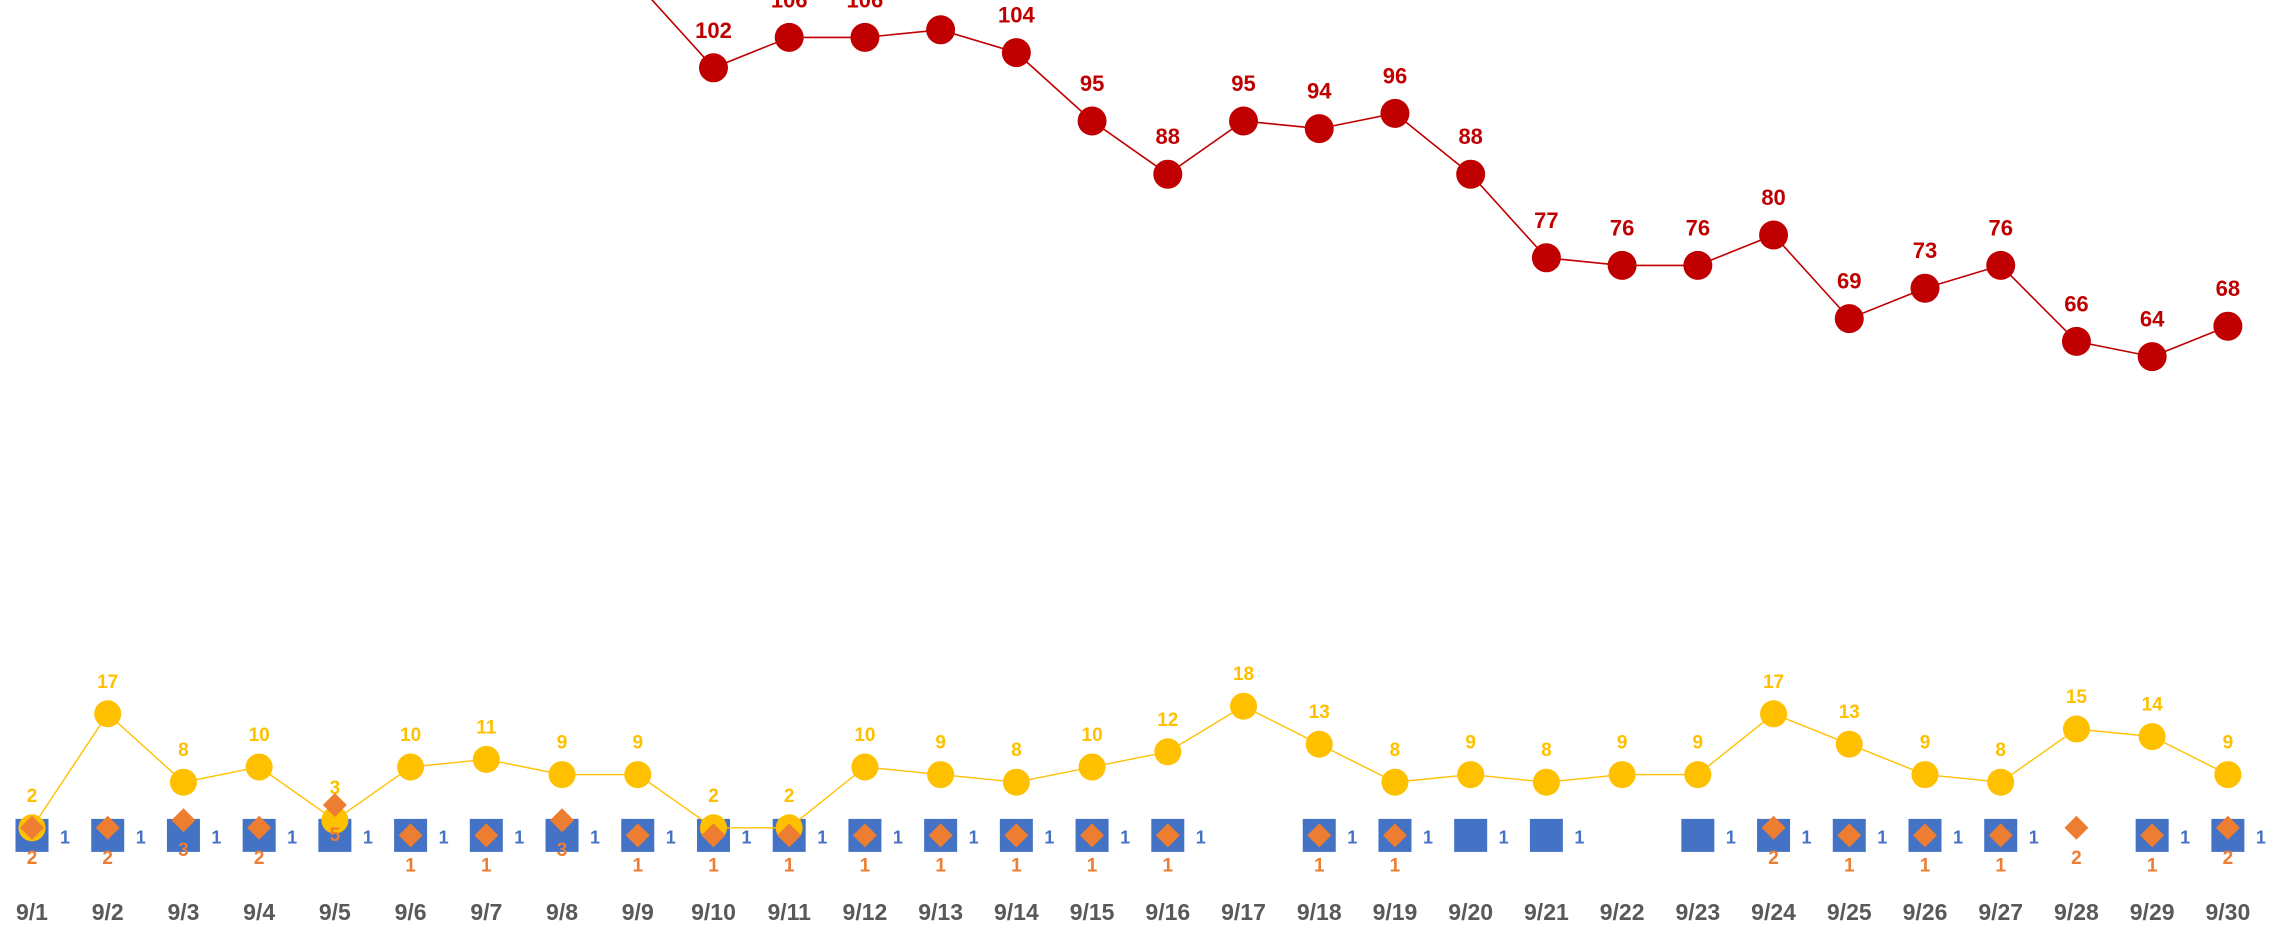 The width and height of the screenshot is (2271, 926). What do you see at coordinates (2000, 912) in the screenshot?
I see `x-tick-label: 9/27` at bounding box center [2000, 912].